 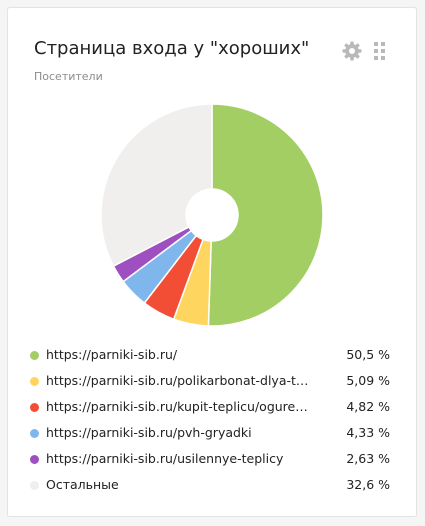 What do you see at coordinates (368, 406) in the screenshot?
I see `legend-value: 4,82 %` at bounding box center [368, 406].